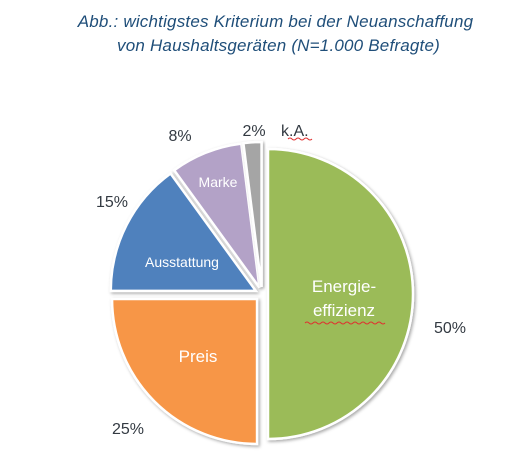  Describe the element at coordinates (179, 136) in the screenshot. I see `value-label-marke: 8%` at that location.